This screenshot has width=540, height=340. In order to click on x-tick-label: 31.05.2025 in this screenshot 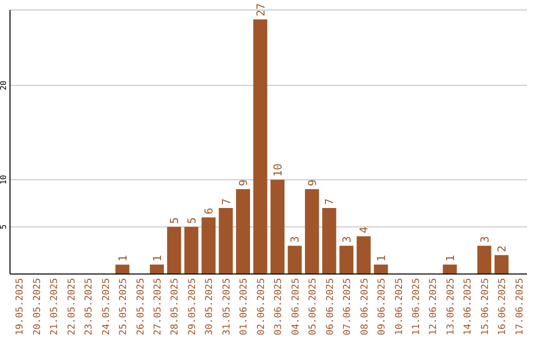, I will do `click(226, 307)`.